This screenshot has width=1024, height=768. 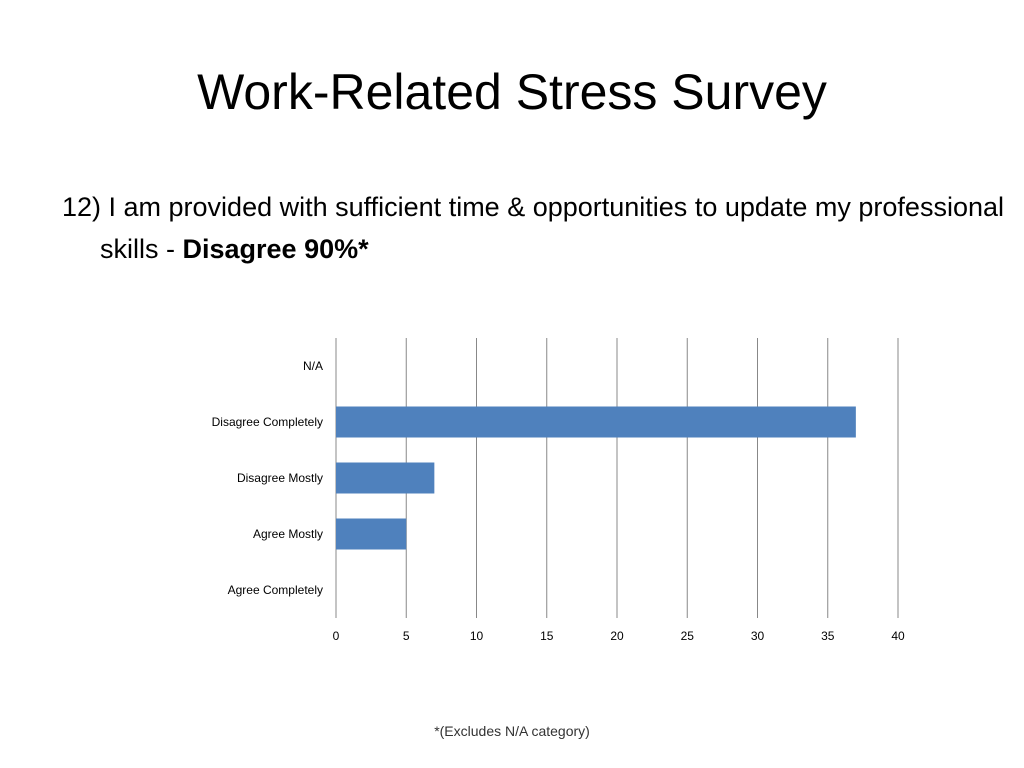 What do you see at coordinates (688, 636) in the screenshot?
I see `x-tick-label: 25` at bounding box center [688, 636].